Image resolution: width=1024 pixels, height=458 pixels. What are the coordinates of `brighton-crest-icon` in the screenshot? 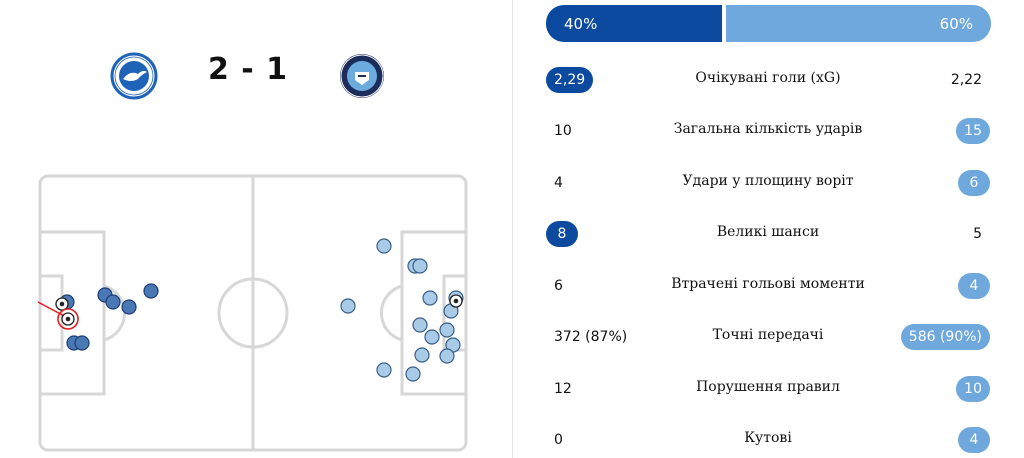 It's located at (134, 76).